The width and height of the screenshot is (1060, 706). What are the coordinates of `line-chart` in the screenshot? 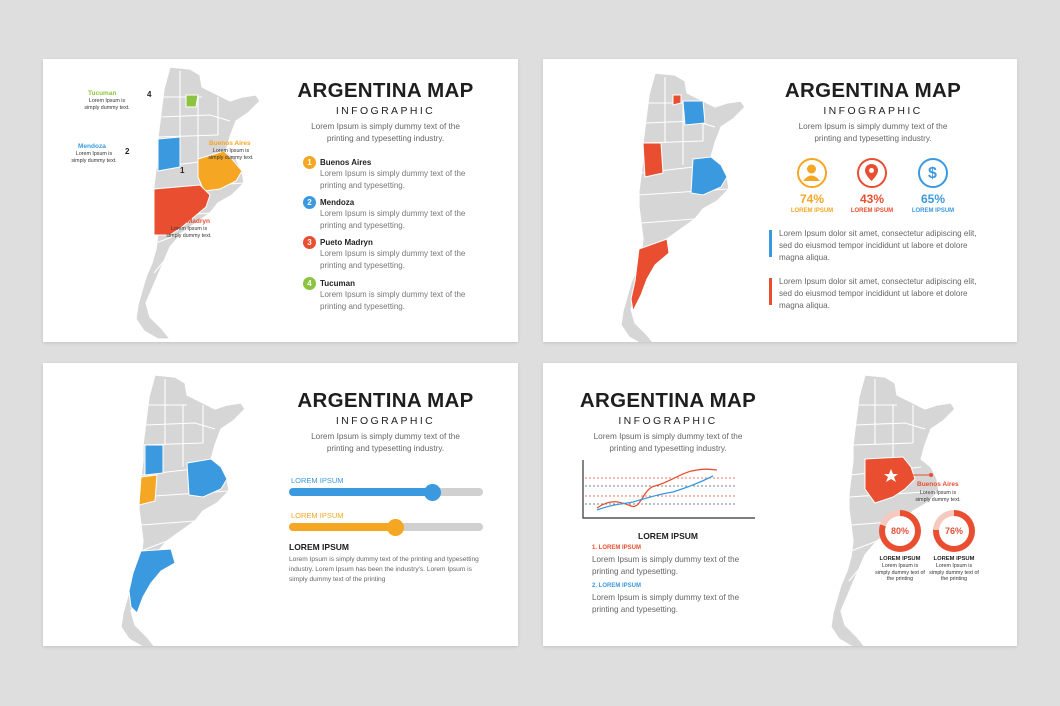 It's located at (668, 489).